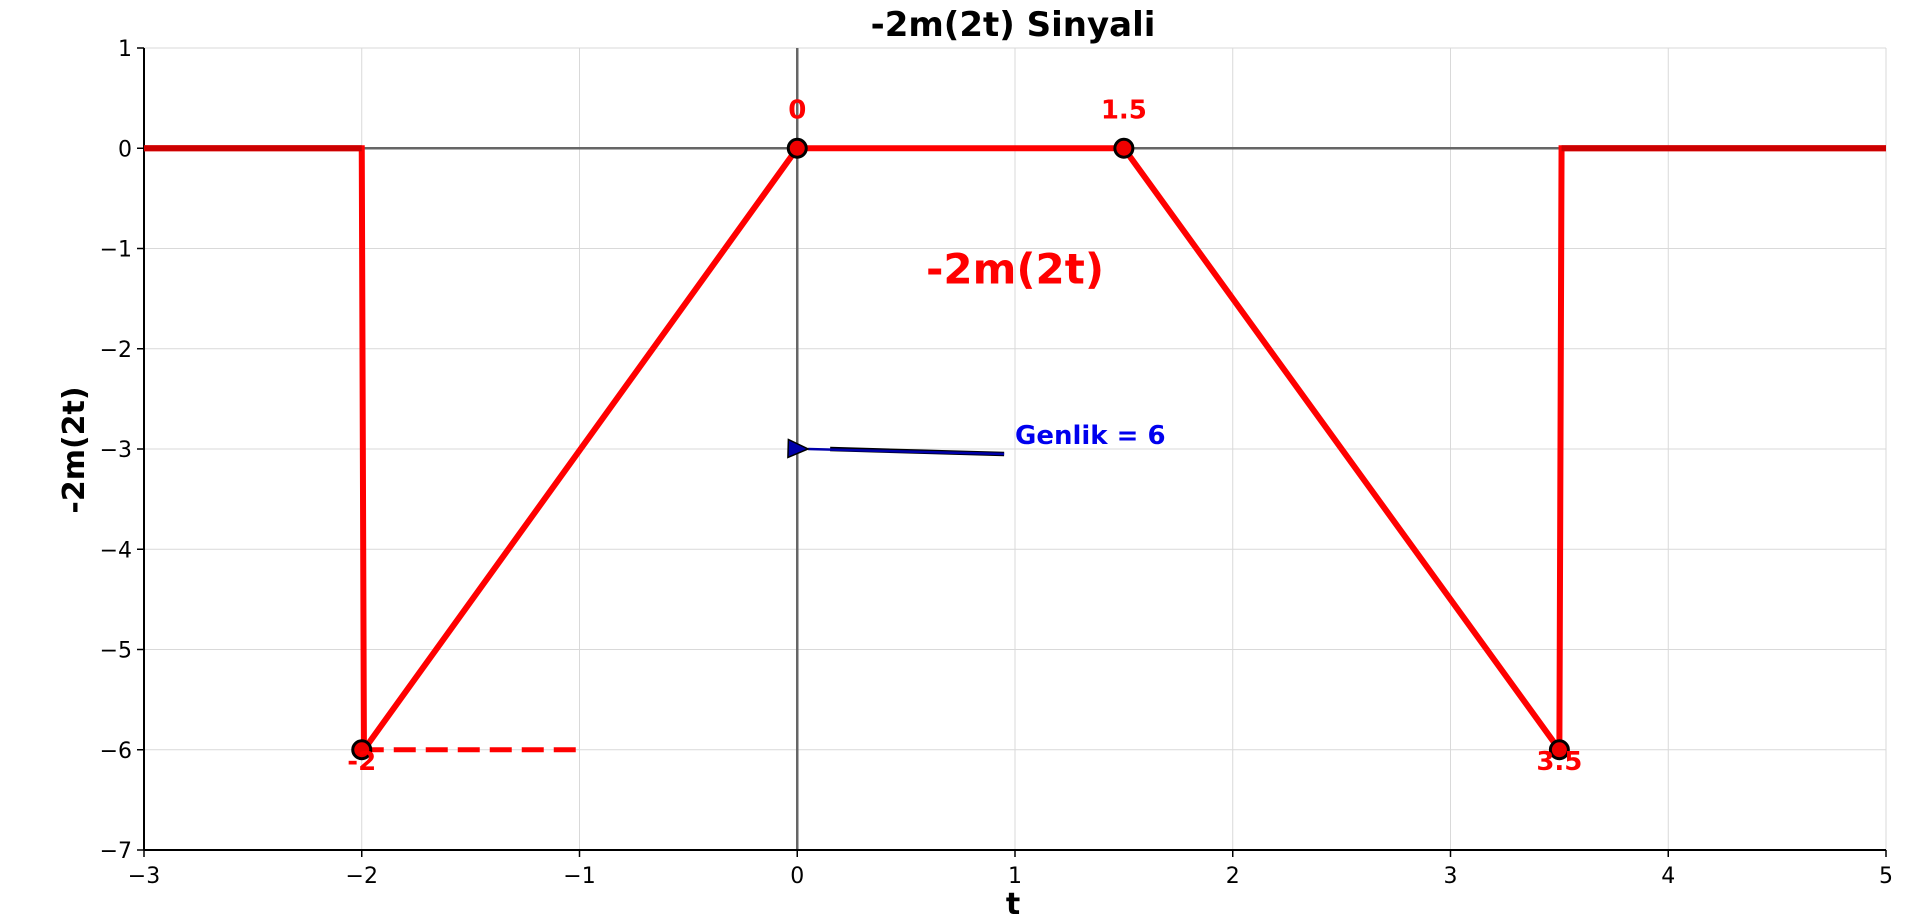 The width and height of the screenshot is (1919, 921). Describe the element at coordinates (116, 350) in the screenshot. I see `y-tick-label: −2` at that location.